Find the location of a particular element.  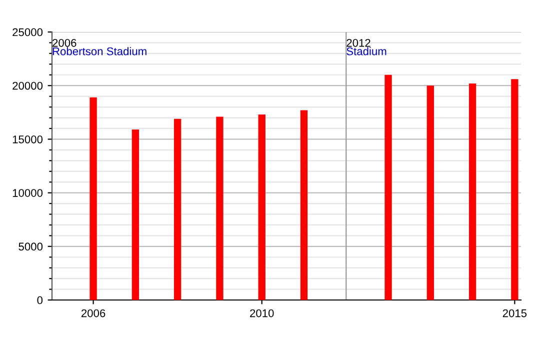

y-tick-label: 25000 is located at coordinates (27, 32).